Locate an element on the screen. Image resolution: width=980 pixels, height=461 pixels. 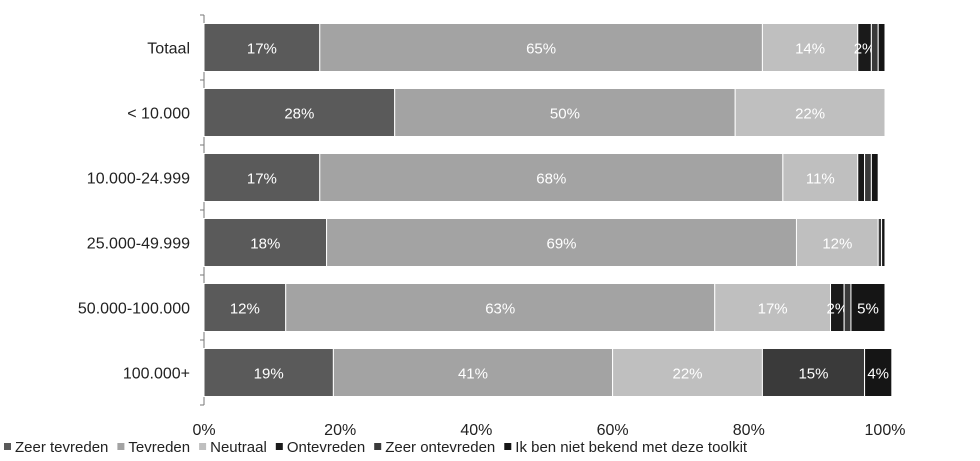
x-tick-label: 80% is located at coordinates (749, 430).